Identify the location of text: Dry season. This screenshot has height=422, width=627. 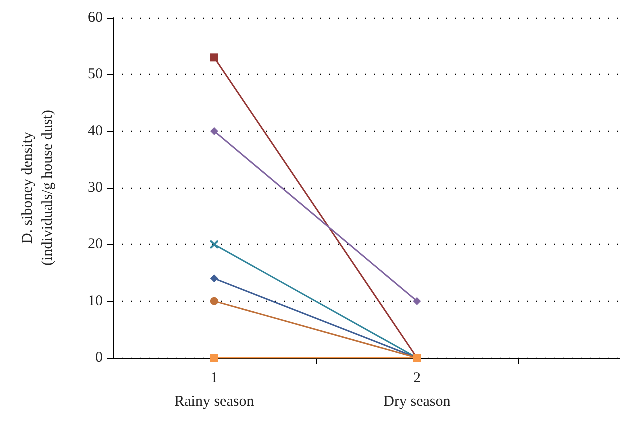
(418, 402).